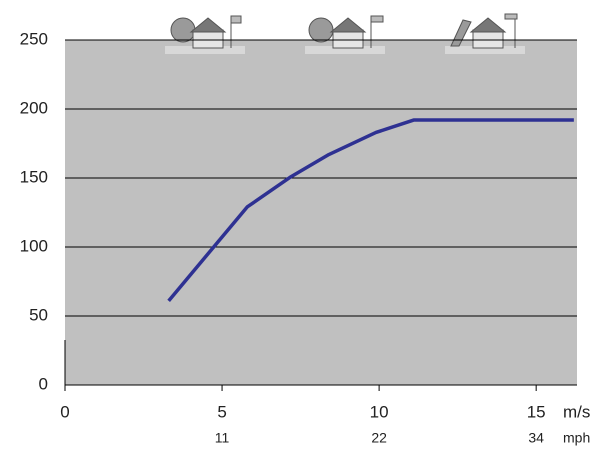 This screenshot has height=452, width=603. What do you see at coordinates (576, 411) in the screenshot?
I see `x-unit: m/s` at bounding box center [576, 411].